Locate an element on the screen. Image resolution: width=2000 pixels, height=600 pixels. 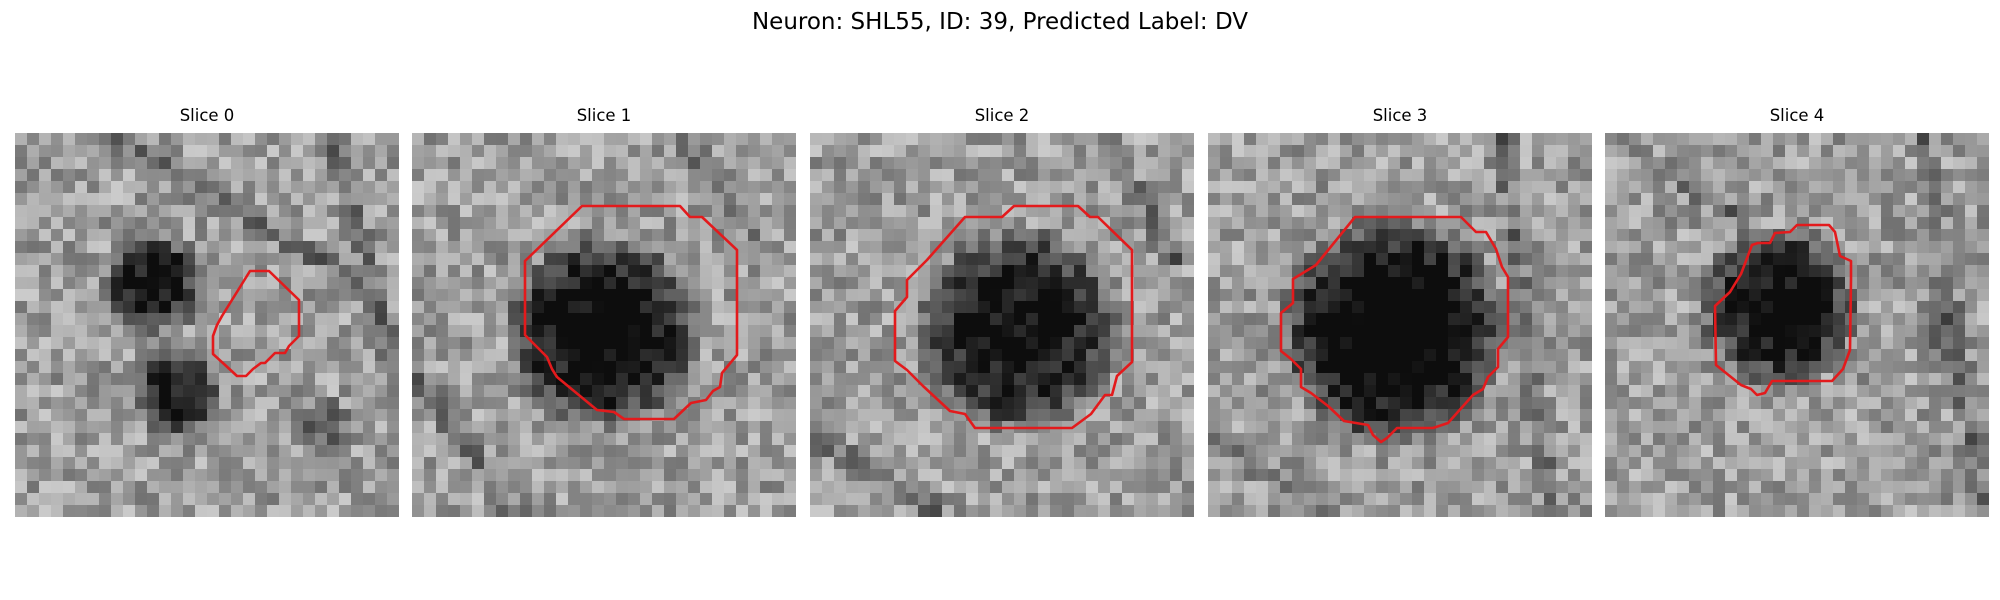
slice-title: Slice 3 is located at coordinates (1400, 115).